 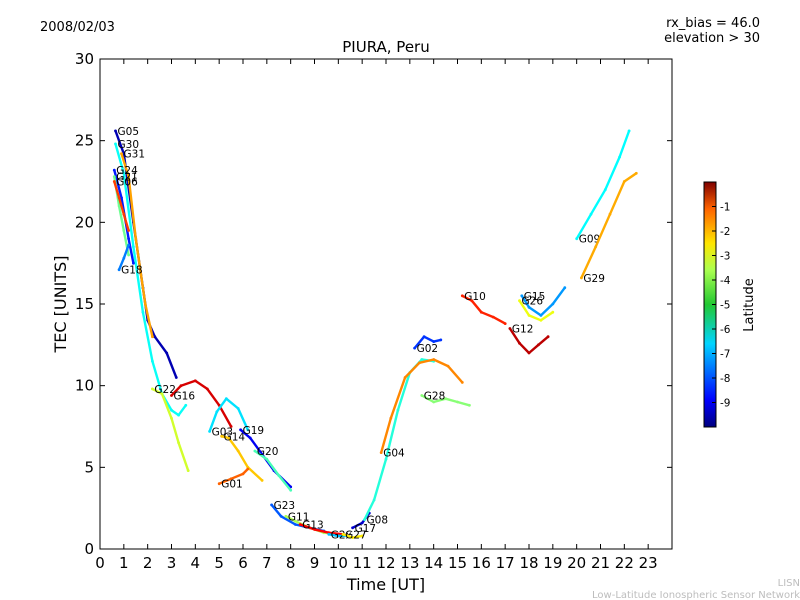 What do you see at coordinates (196, 563) in the screenshot?
I see `x-tick-label: 4` at bounding box center [196, 563].